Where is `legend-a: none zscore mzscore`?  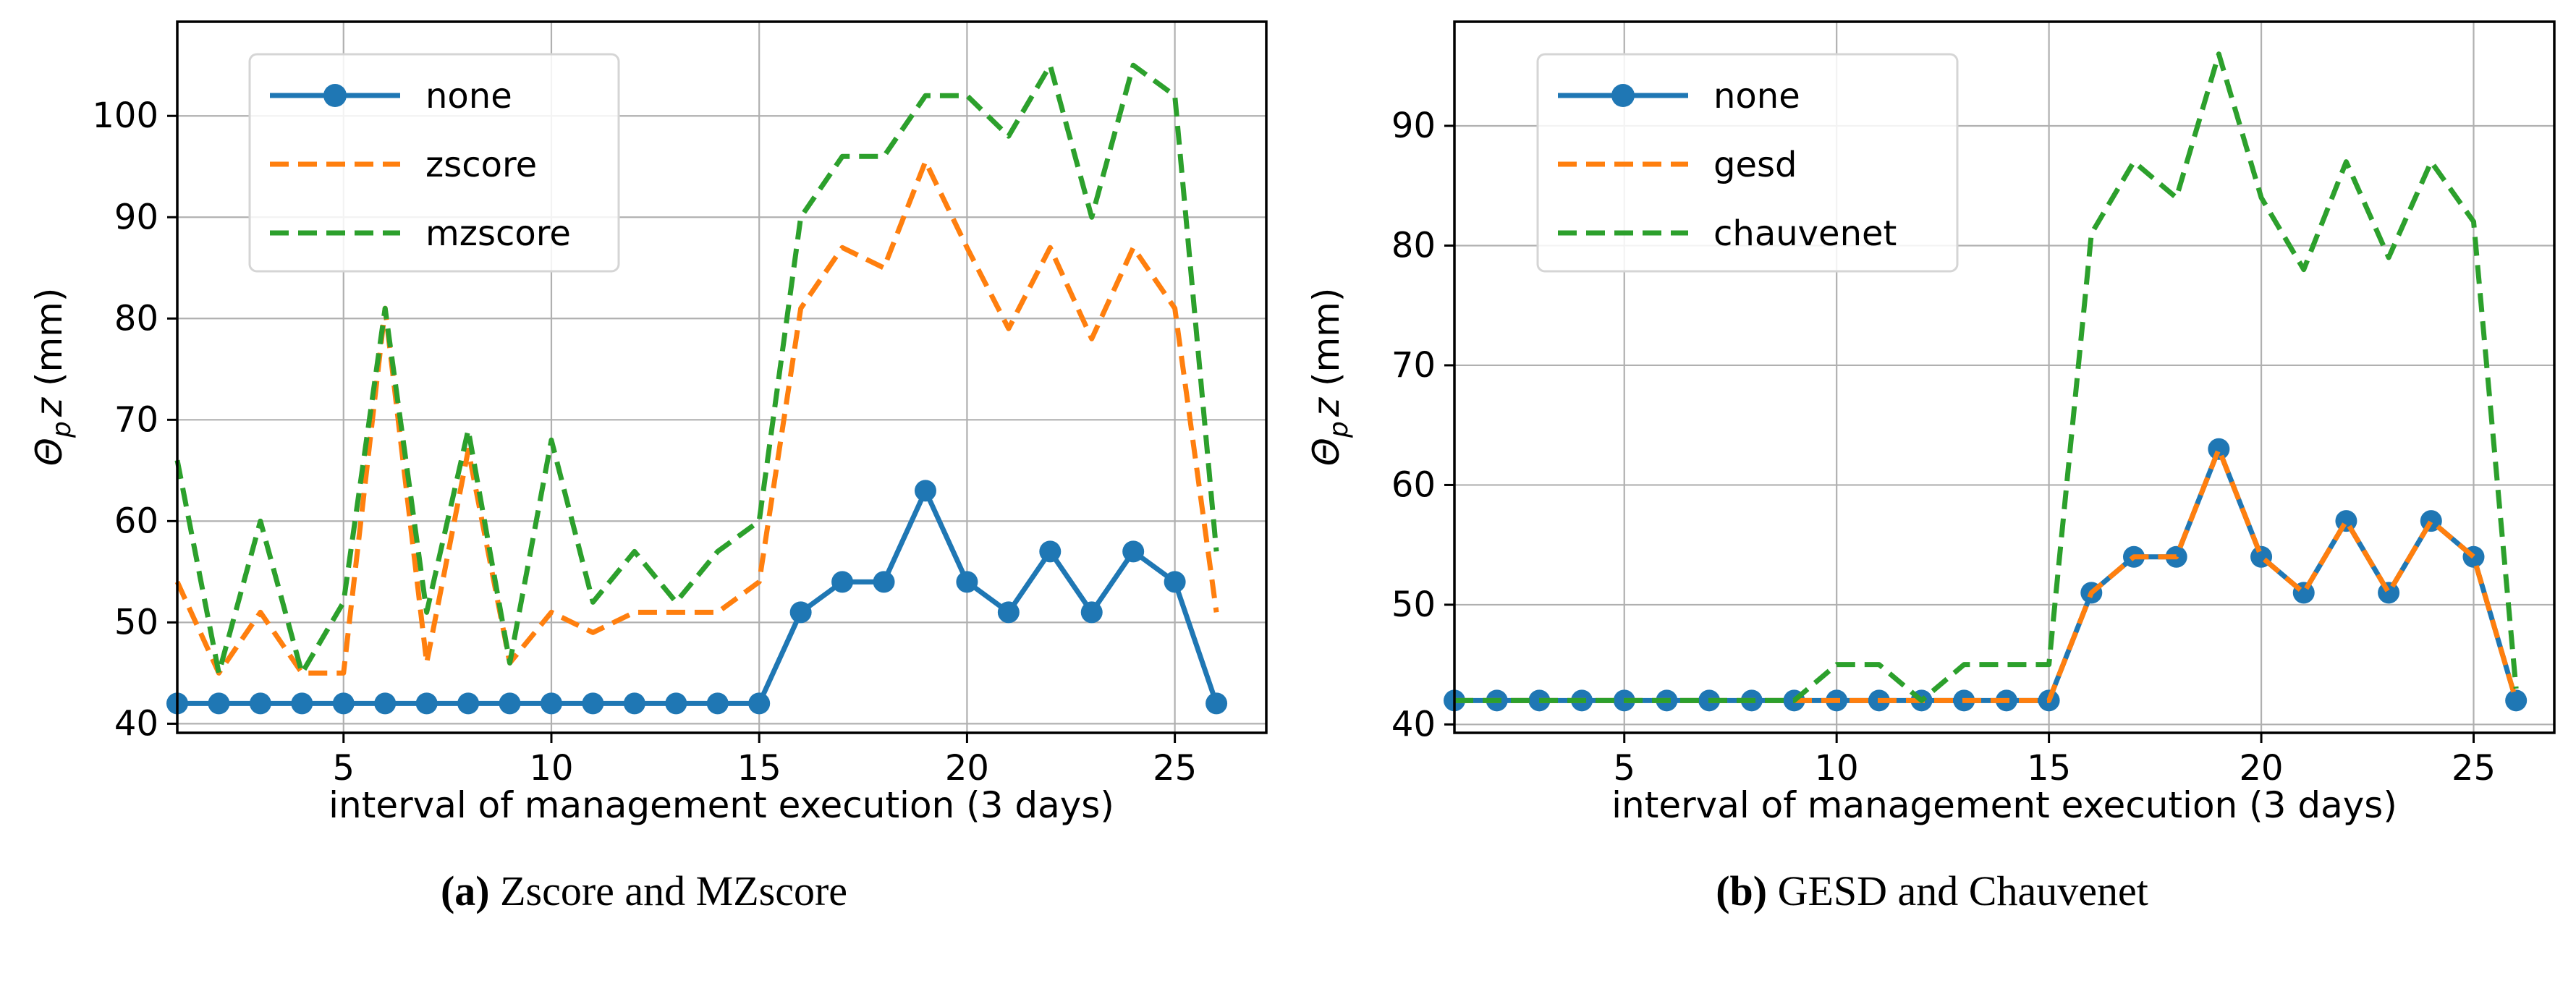 legend-a: none zscore mzscore is located at coordinates (434, 163).